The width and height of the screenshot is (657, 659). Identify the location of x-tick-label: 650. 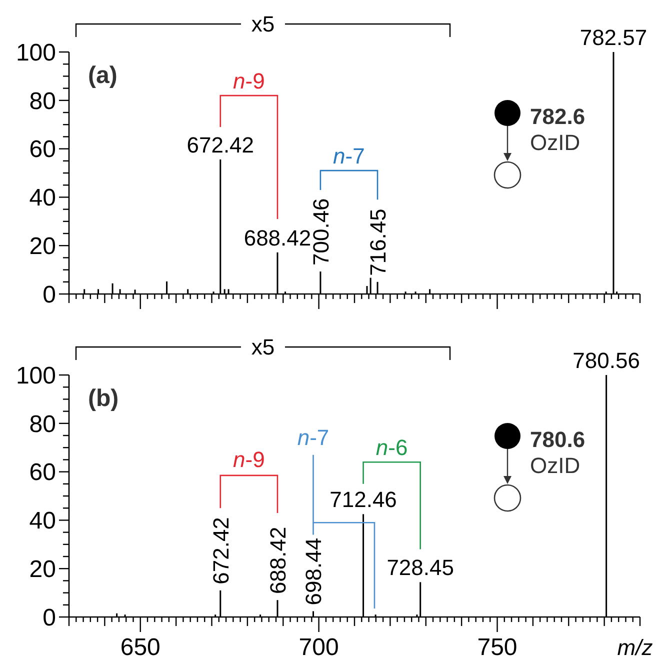
(140, 646).